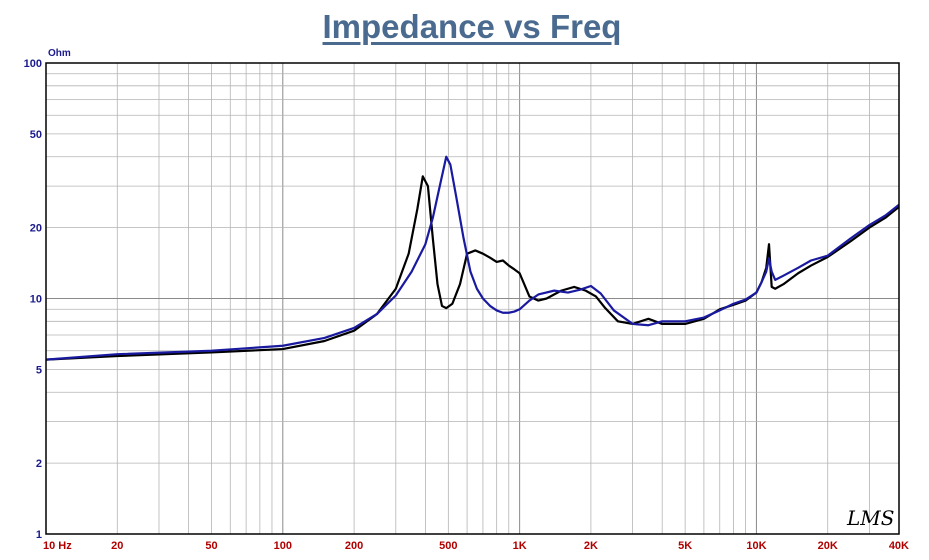  What do you see at coordinates (36, 300) in the screenshot?
I see `y-tick-label: 10` at bounding box center [36, 300].